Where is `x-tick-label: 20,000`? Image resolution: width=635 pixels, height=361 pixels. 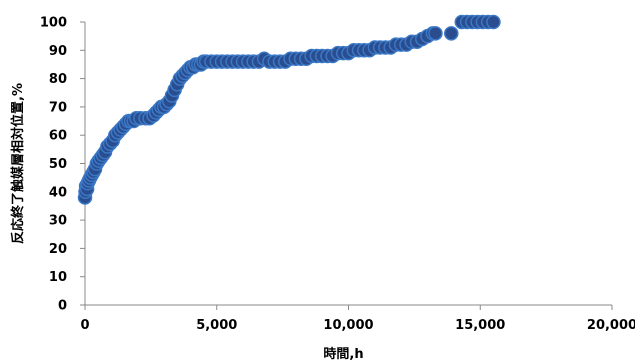 x-tick-label: 20,000 is located at coordinates (611, 325).